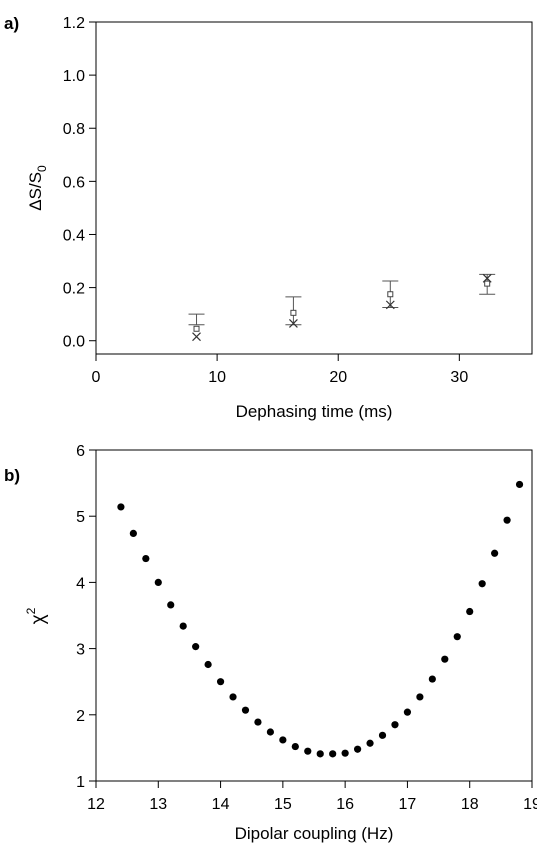  What do you see at coordinates (342, 307) in the screenshot?
I see `chart-a-series` at bounding box center [342, 307].